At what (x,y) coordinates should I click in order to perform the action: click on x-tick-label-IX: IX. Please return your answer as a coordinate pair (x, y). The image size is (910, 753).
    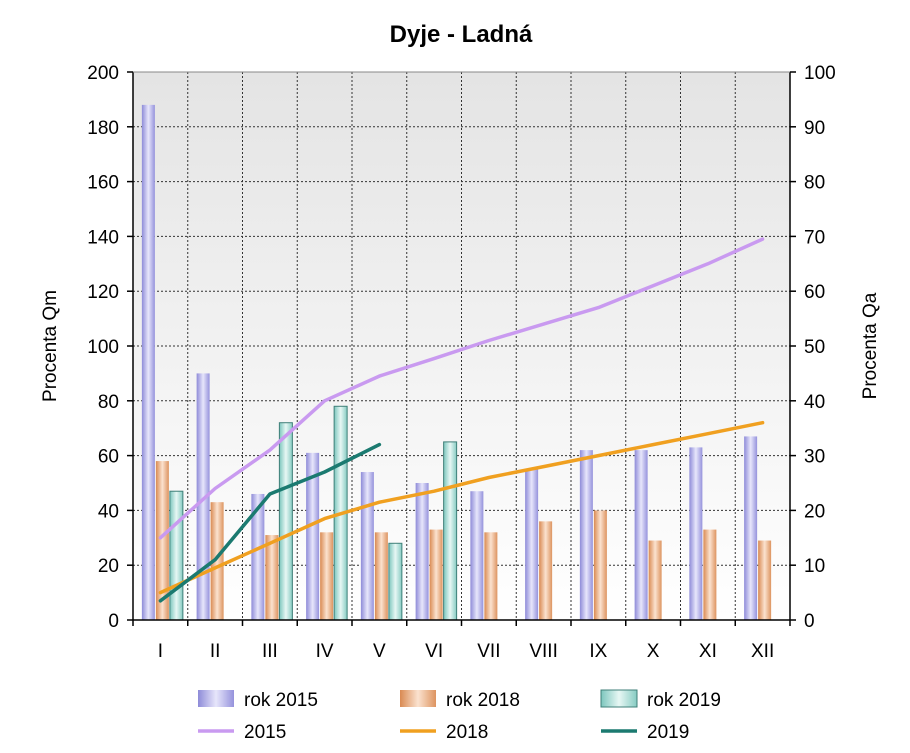
    Looking at the image, I should click on (598, 651).